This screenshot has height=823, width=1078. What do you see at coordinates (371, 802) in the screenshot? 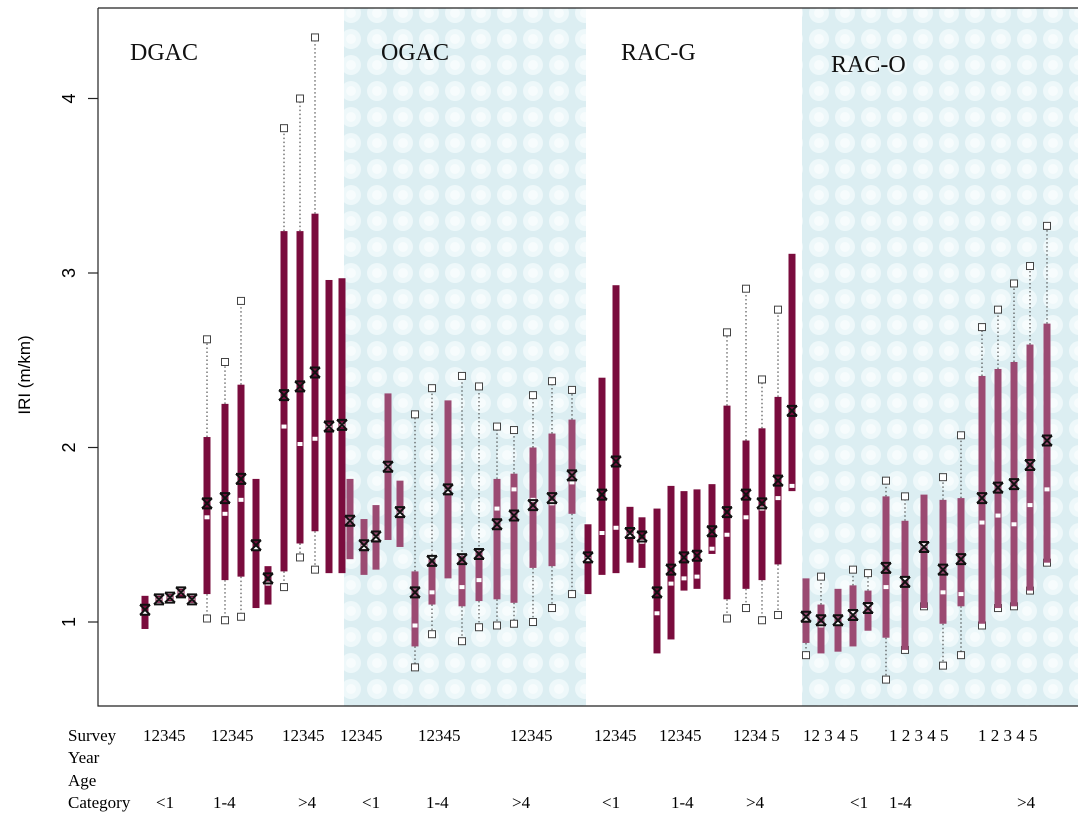
I see `age-category-label: <1` at bounding box center [371, 802].